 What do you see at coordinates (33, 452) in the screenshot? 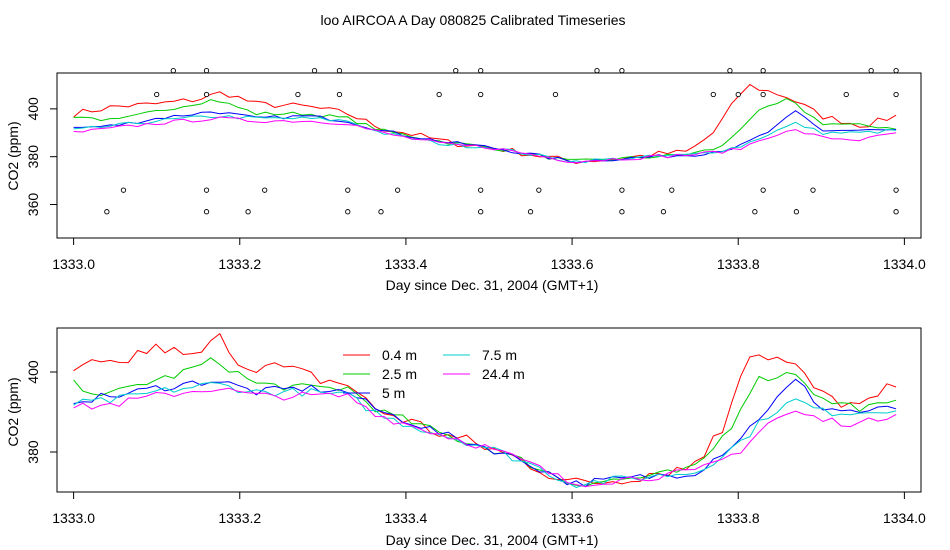
I see `bottom-y-tick-label: 380` at bounding box center [33, 452].